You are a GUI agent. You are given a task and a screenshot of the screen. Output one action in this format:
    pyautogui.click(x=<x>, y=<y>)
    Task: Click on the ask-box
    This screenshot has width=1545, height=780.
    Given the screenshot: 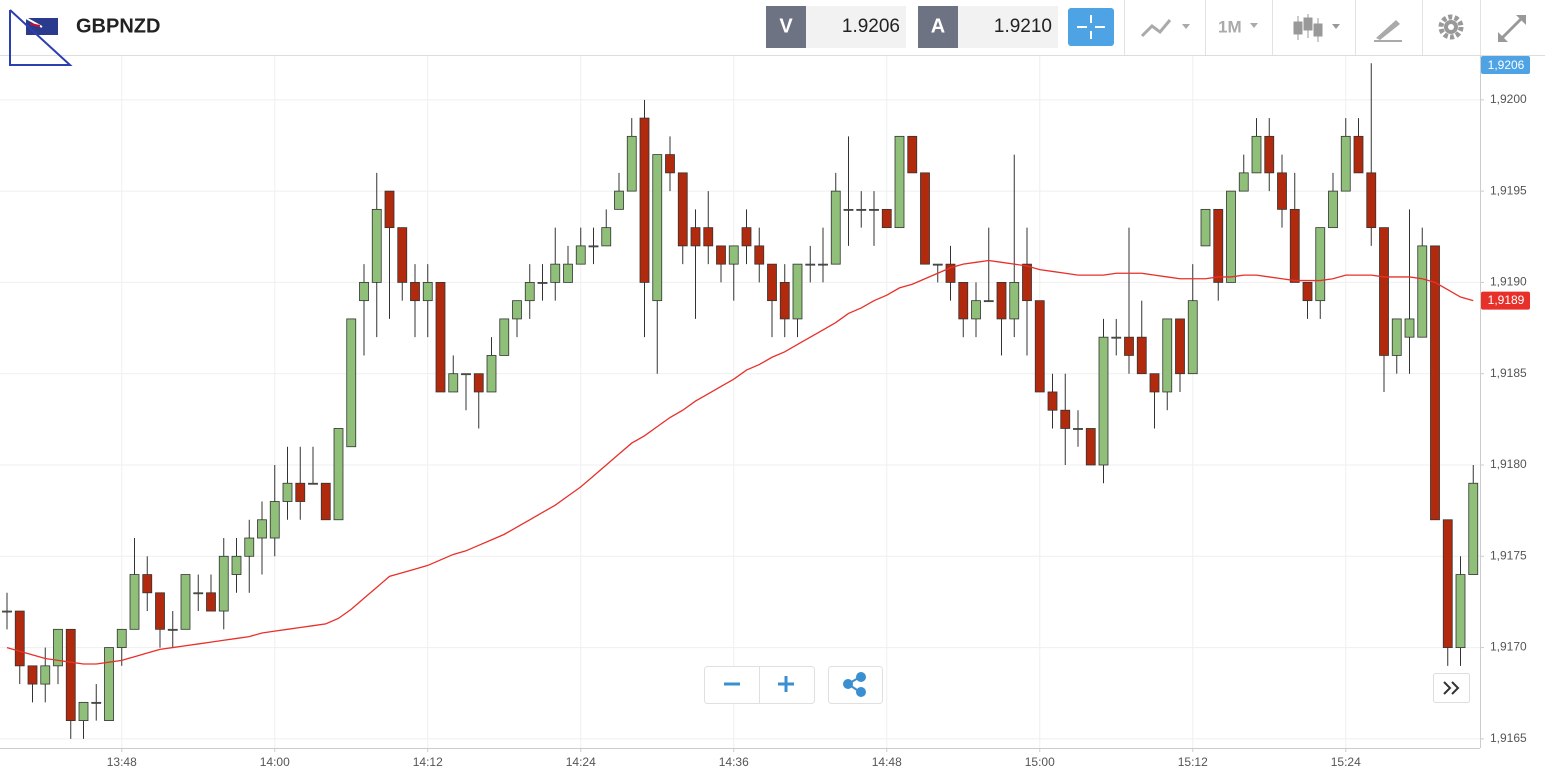 What is the action you would take?
    pyautogui.click(x=1008, y=27)
    